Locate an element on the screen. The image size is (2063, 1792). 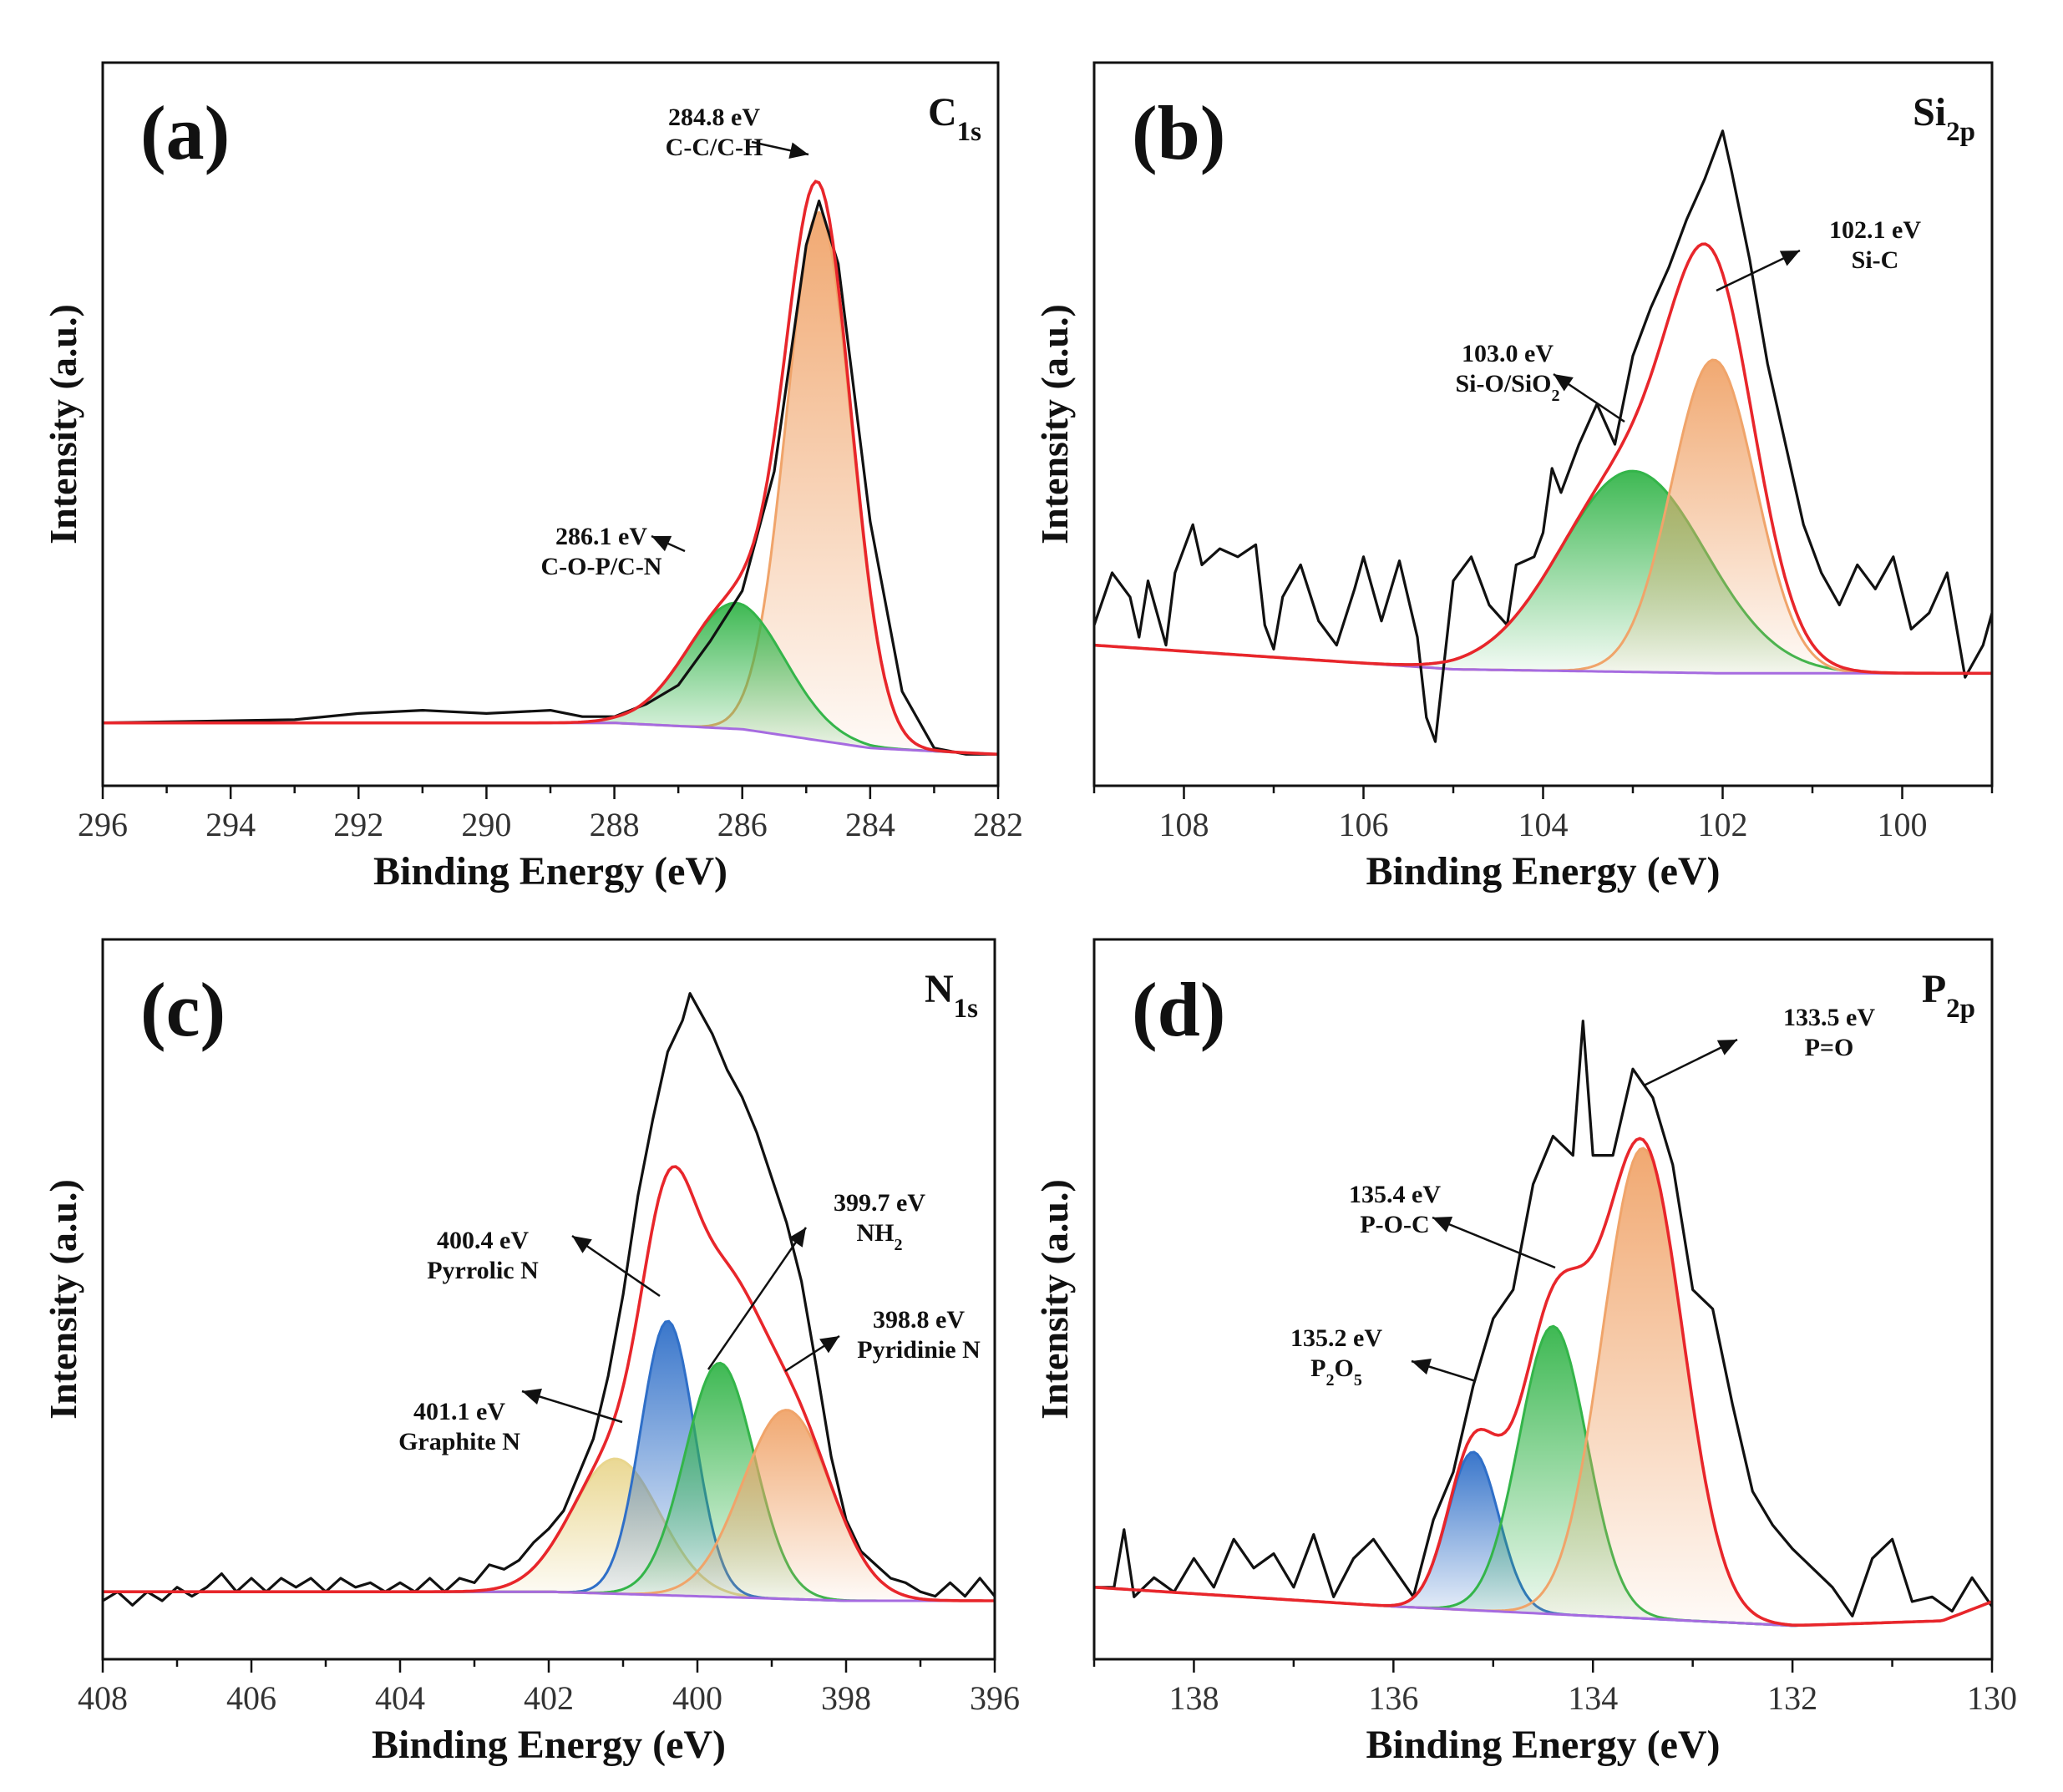
peak-fill-si-c is located at coordinates (1543, 517).